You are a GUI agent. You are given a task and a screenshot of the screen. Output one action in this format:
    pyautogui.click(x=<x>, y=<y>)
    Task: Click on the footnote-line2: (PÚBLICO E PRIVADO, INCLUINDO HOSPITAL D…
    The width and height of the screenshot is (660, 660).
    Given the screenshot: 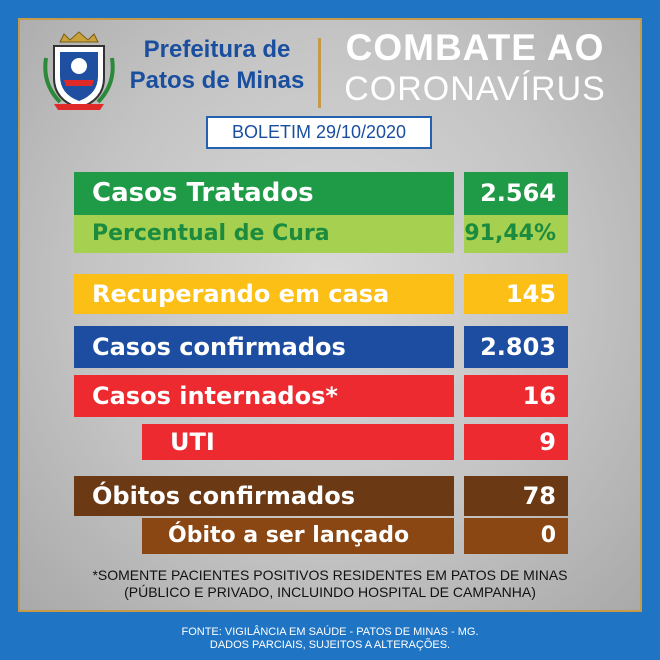 What is the action you would take?
    pyautogui.click(x=330, y=592)
    